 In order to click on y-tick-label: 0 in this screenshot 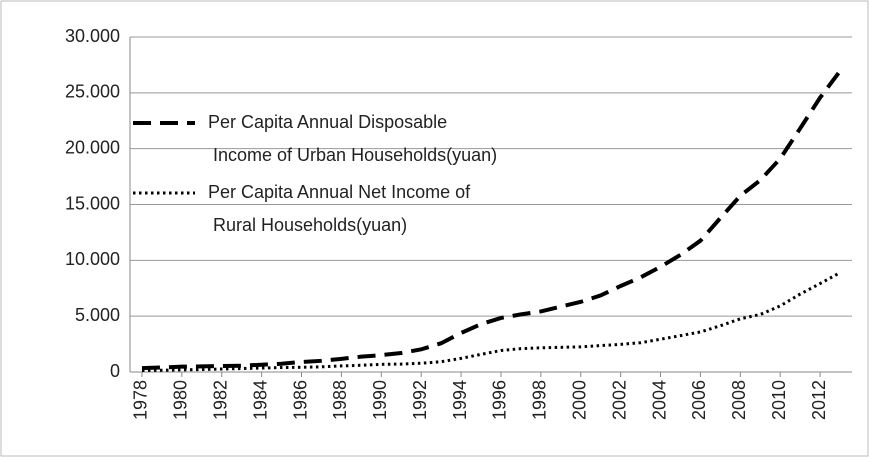, I will do `click(115, 371)`.